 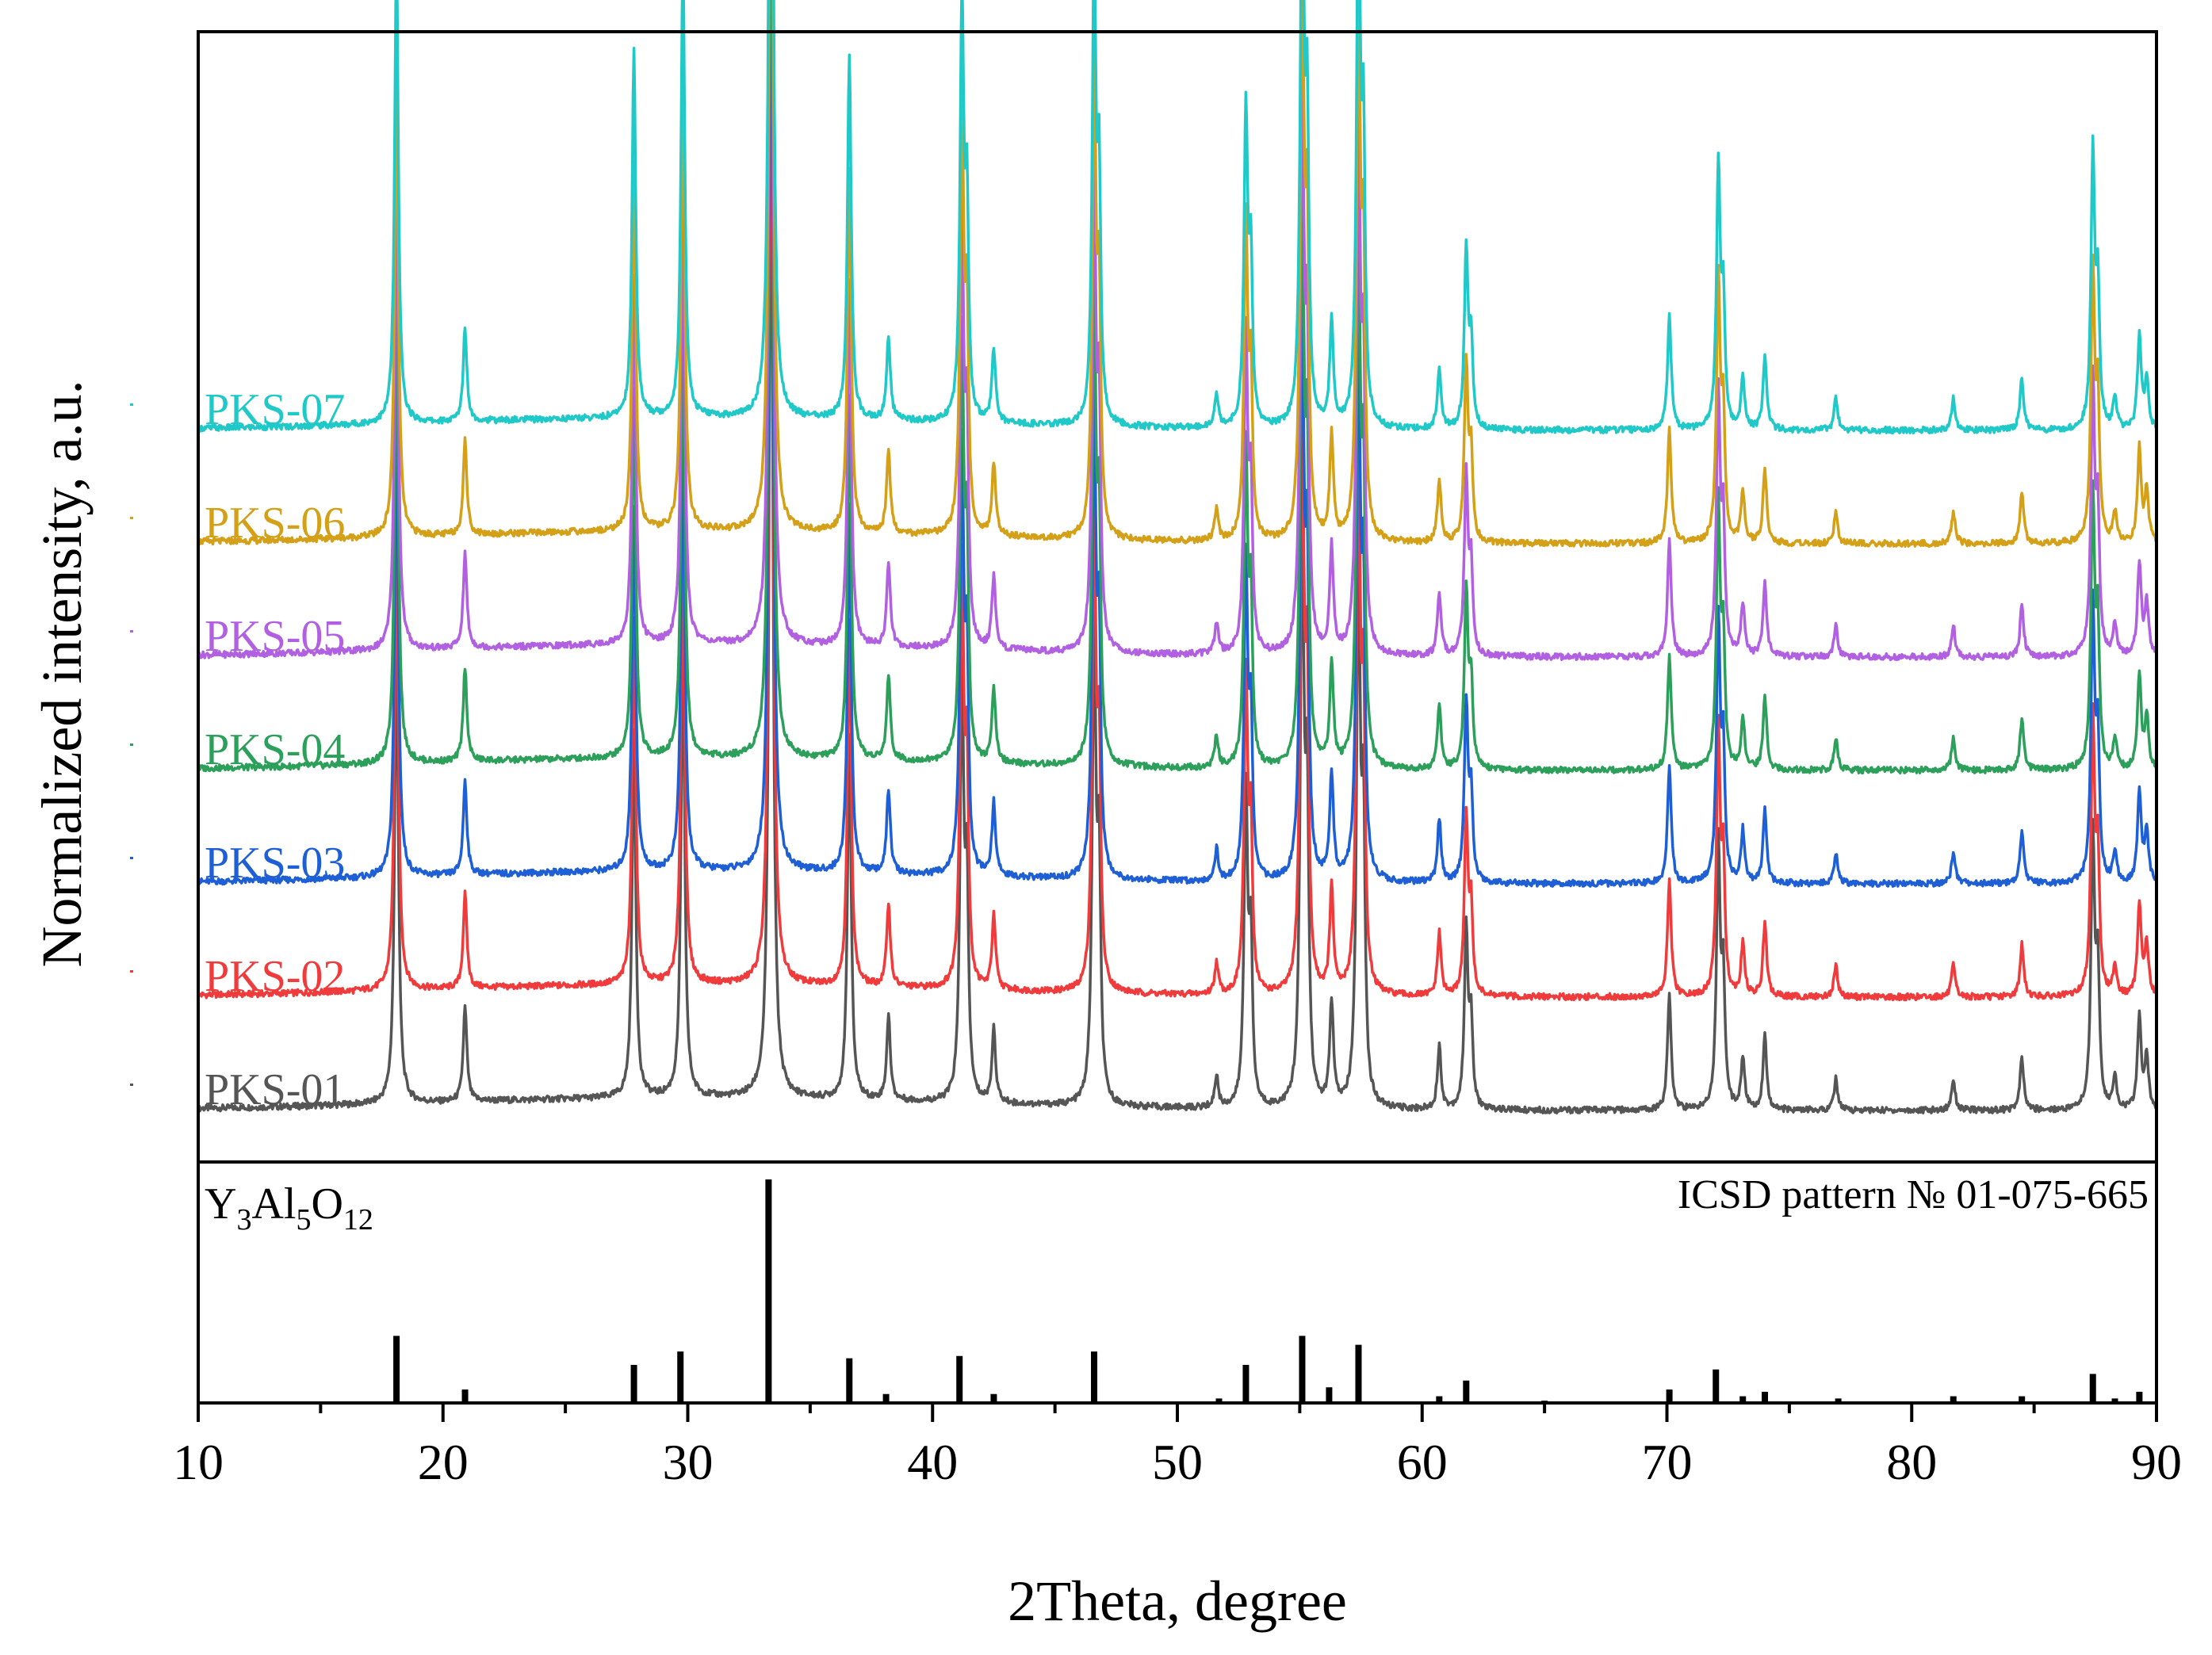 I want to click on x-tick-label: 40, so click(x=933, y=1462).